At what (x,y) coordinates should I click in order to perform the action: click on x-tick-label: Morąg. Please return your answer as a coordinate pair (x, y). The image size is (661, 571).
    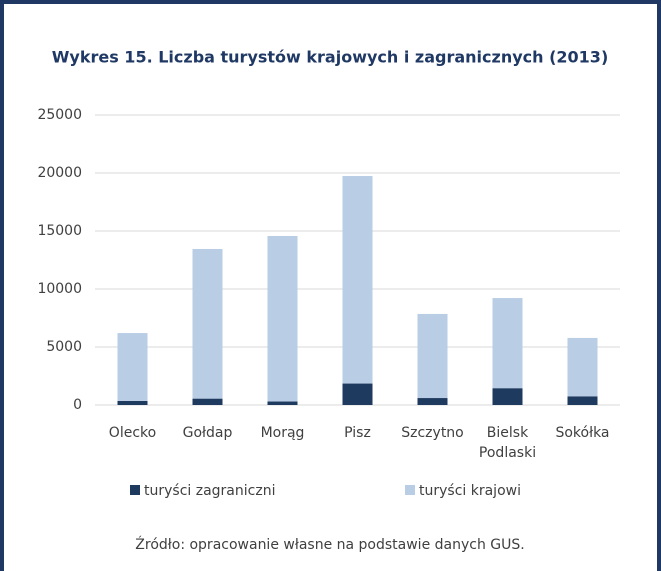
    Looking at the image, I should click on (282, 433).